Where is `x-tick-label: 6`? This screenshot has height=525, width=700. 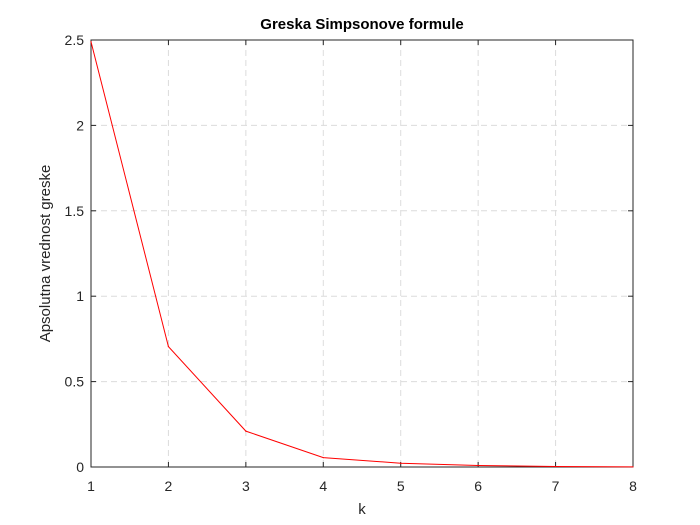
x-tick-label: 6 is located at coordinates (478, 486).